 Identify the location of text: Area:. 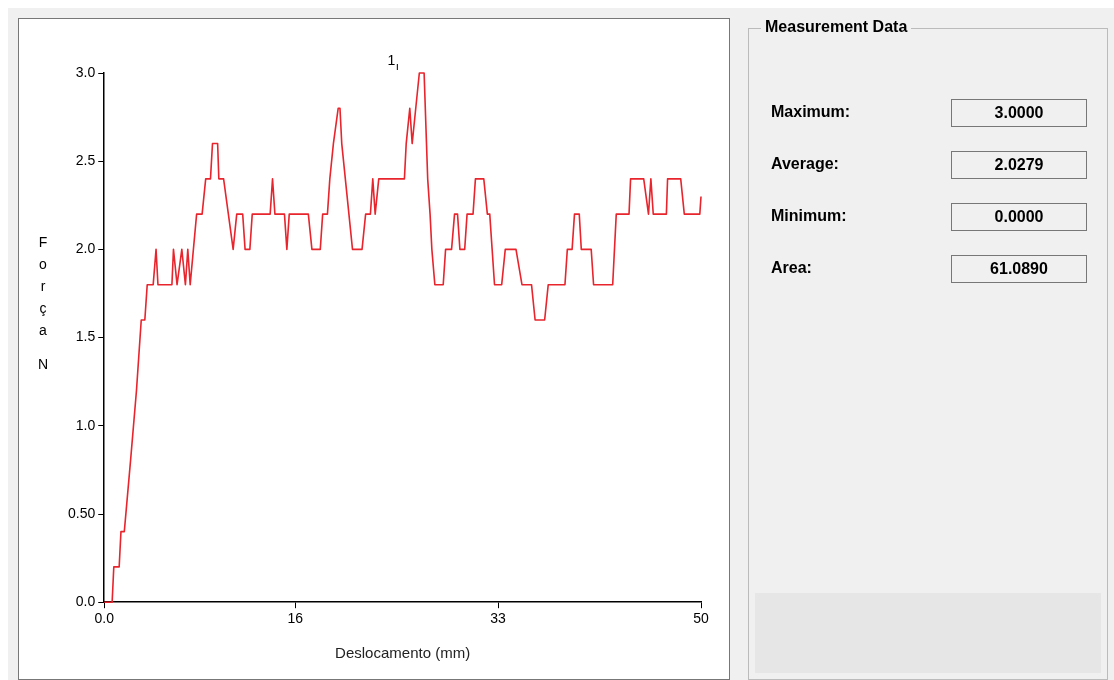
(791, 268).